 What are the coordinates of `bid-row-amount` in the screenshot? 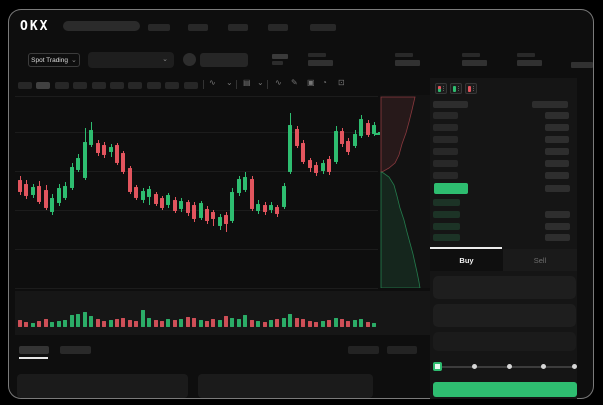 It's located at (557, 226).